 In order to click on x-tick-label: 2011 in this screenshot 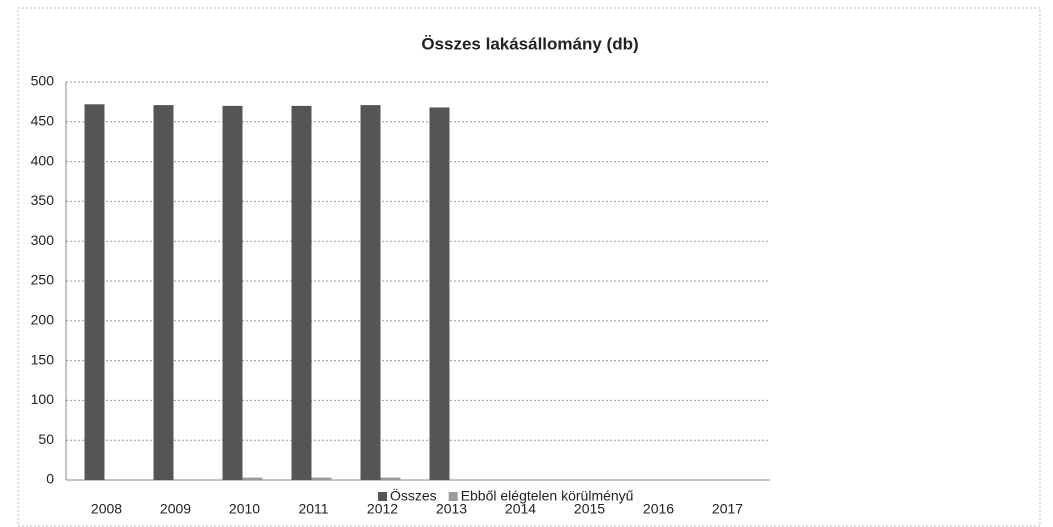, I will do `click(313, 509)`.